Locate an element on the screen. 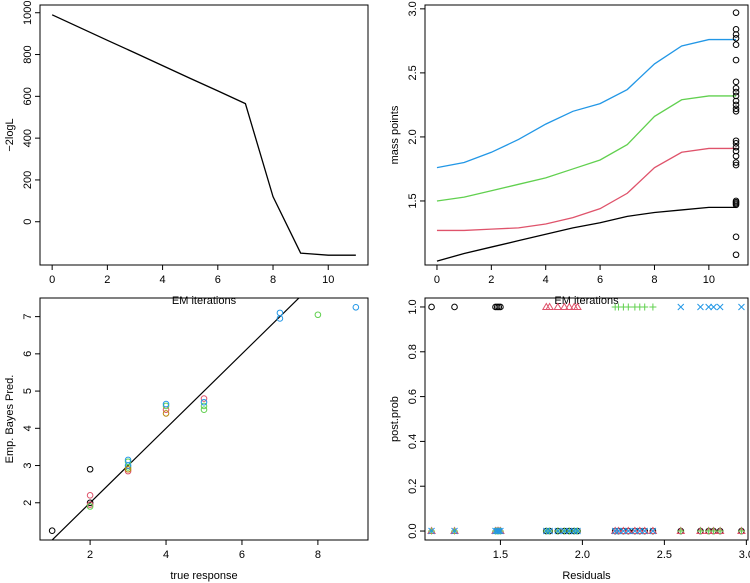 The height and width of the screenshot is (583, 750). y-axis-label: Emp. Bayes Pred. is located at coordinates (10, 419).